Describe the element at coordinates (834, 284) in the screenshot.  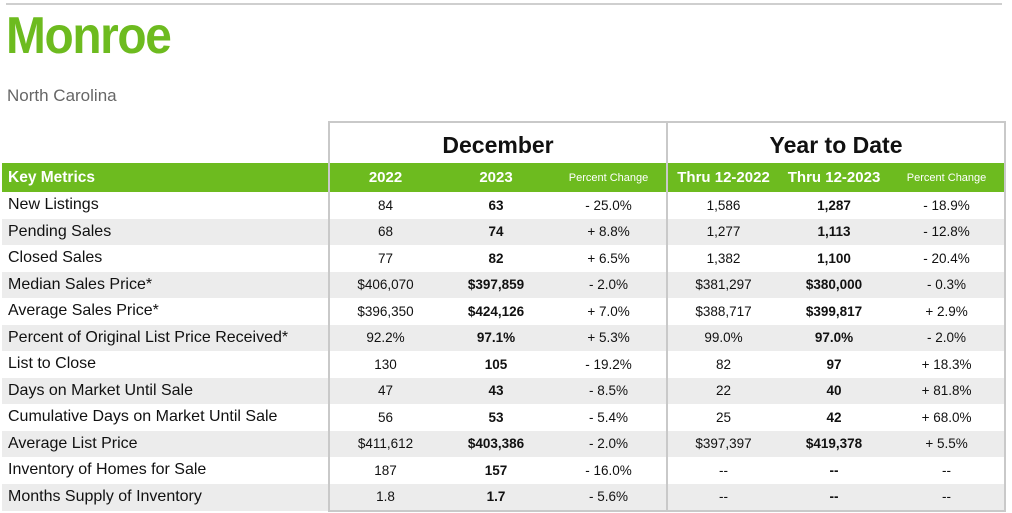
I see `cell-ytd-2023: $380,000` at that location.